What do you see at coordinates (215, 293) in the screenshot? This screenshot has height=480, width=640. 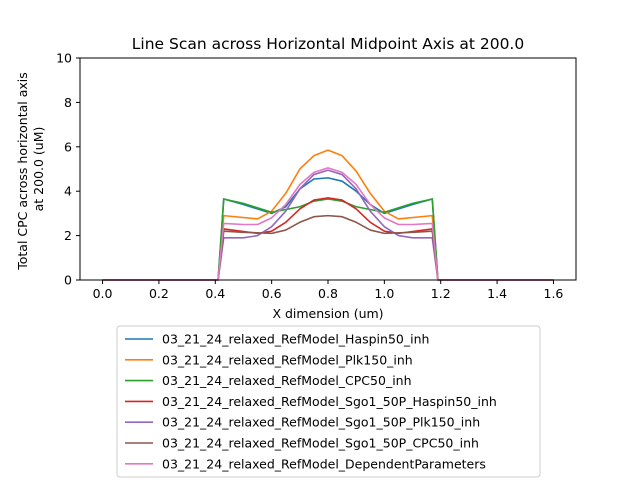 I see `x-tick-label: 0.4` at bounding box center [215, 293].